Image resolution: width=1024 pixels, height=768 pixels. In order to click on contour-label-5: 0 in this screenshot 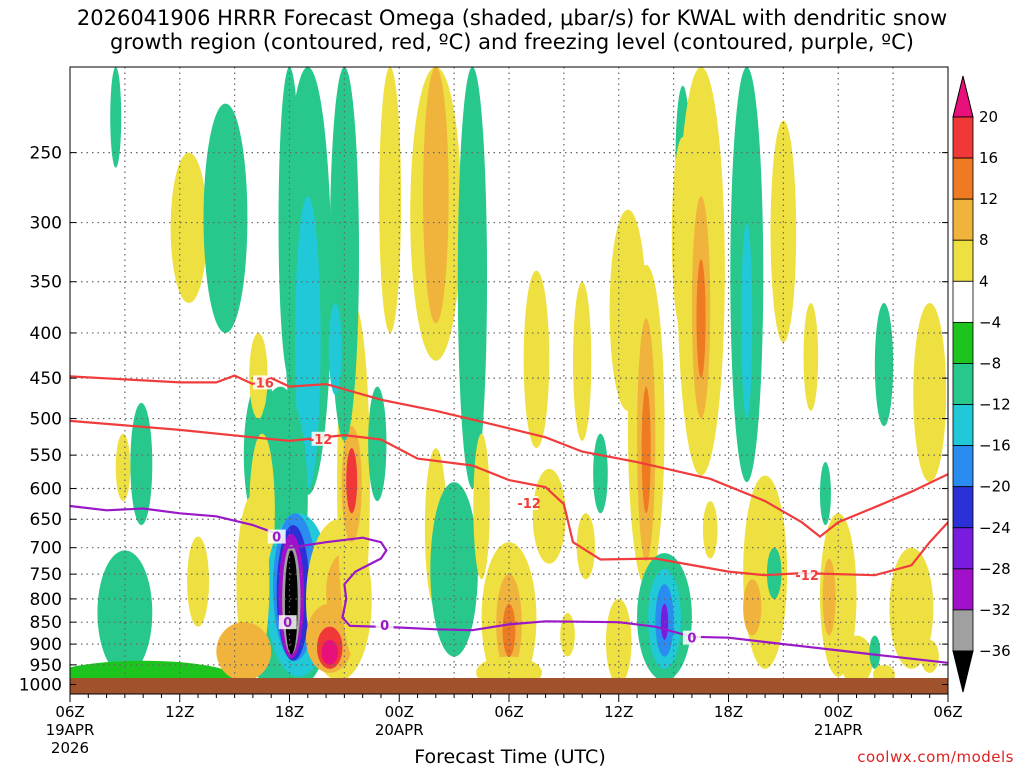, I will do `click(384, 626)`.